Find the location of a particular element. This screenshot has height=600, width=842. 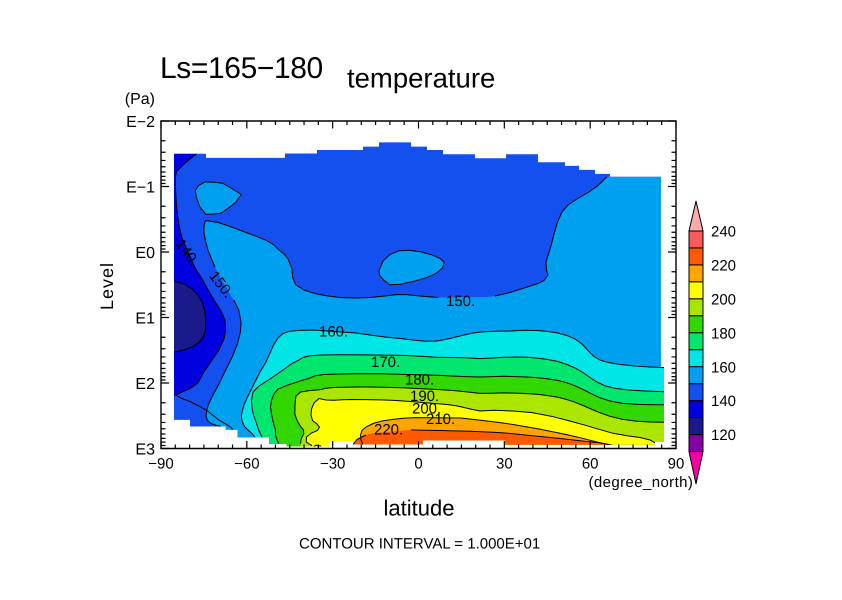

svg-text: 220 is located at coordinates (723, 265).